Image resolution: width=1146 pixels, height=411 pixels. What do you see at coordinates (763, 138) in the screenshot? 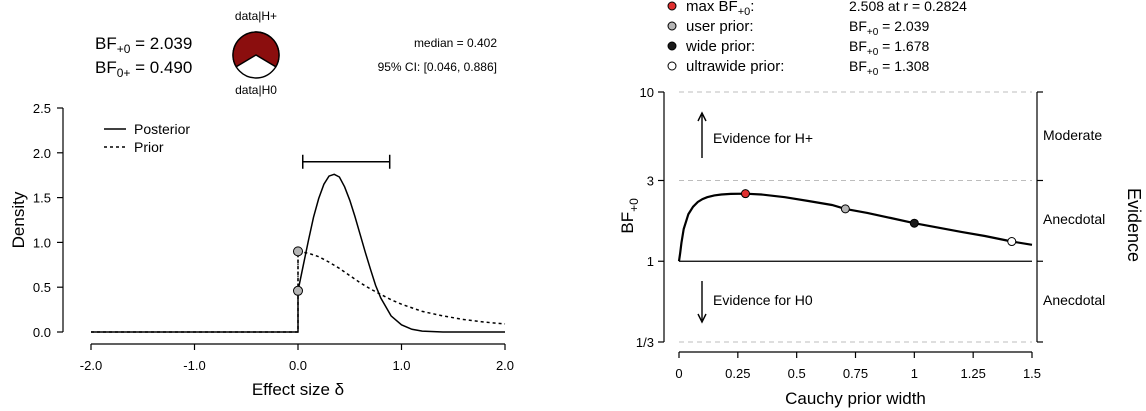
I see `evidence-h-plus-label: Evidence for H+` at bounding box center [763, 138].